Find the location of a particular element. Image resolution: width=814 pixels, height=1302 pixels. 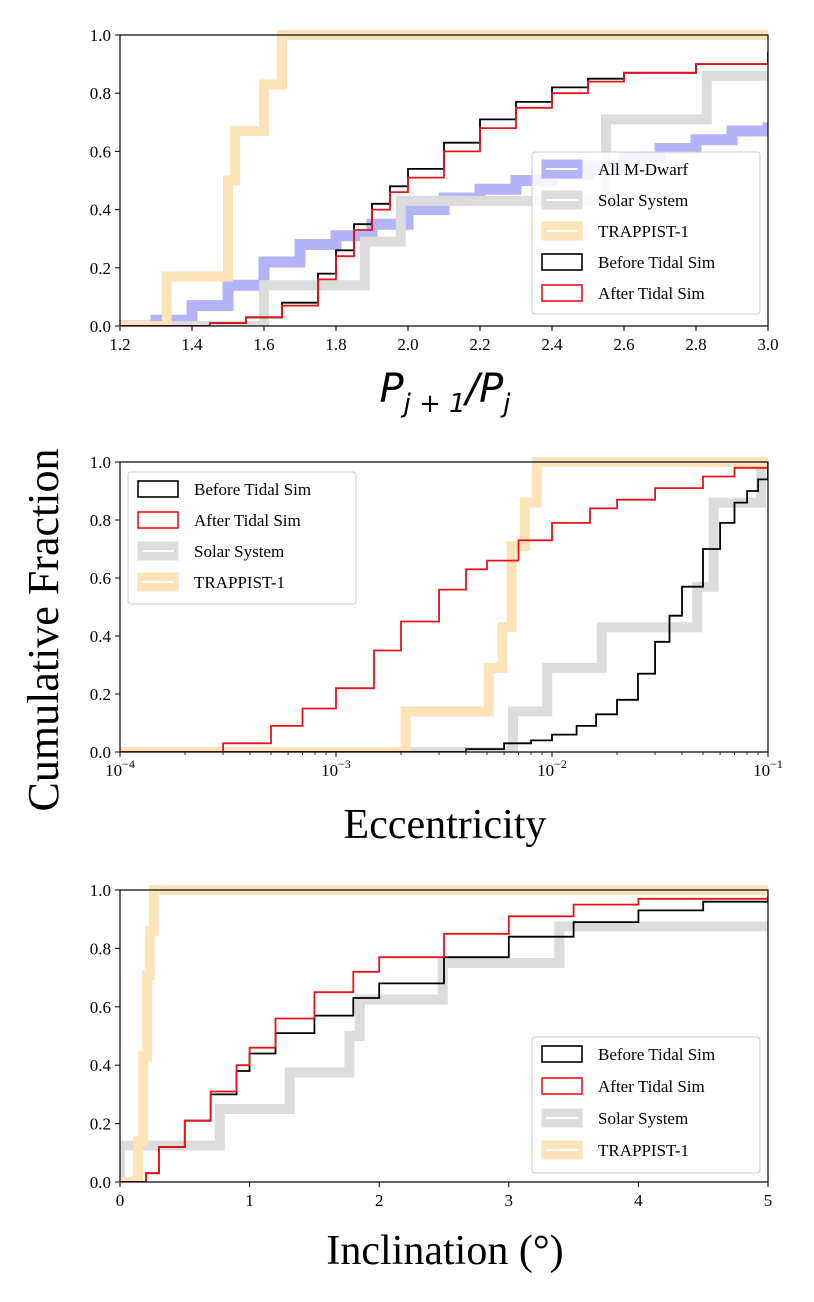

x-axis-label-inclination: Inclination (°) is located at coordinates (444, 1251).